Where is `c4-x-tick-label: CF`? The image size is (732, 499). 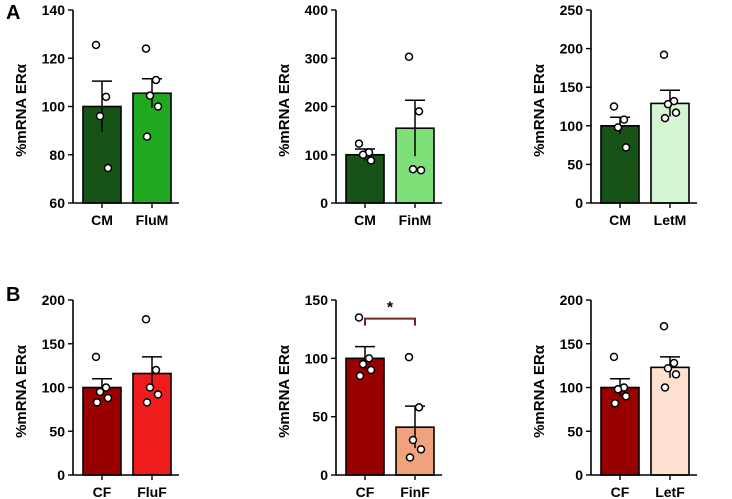 c4-x-tick-label: CF is located at coordinates (365, 491).